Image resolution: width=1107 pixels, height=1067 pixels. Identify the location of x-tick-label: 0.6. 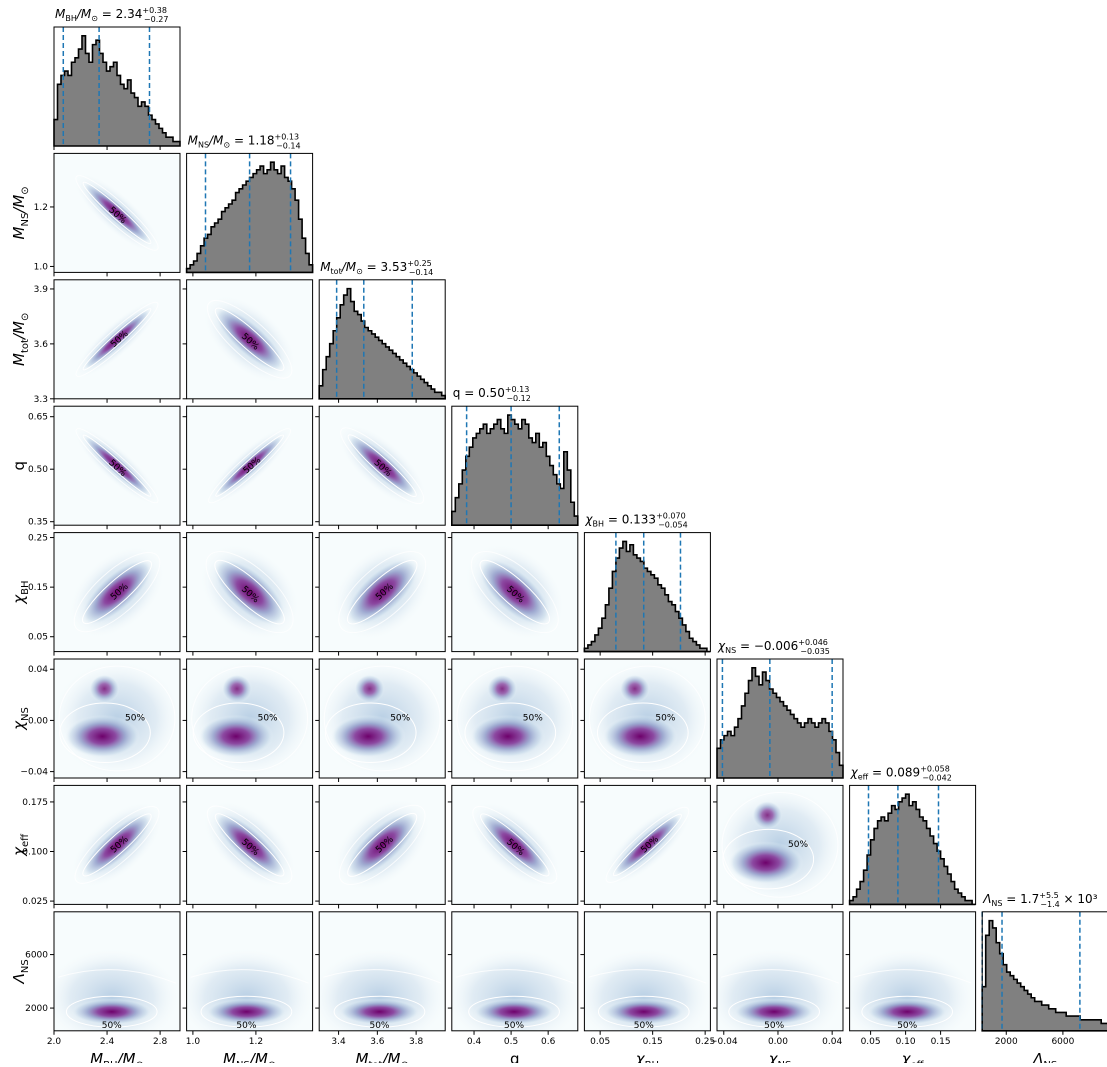
(548, 1042).